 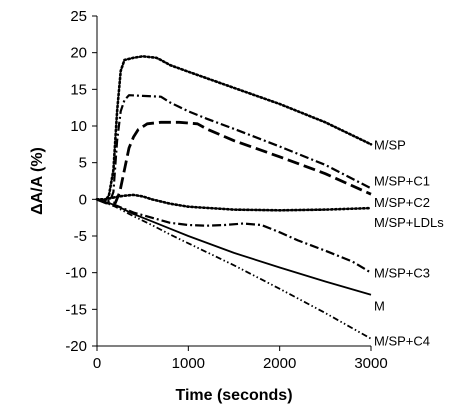 I want to click on y-tick-label: -10, so click(x=76, y=273).